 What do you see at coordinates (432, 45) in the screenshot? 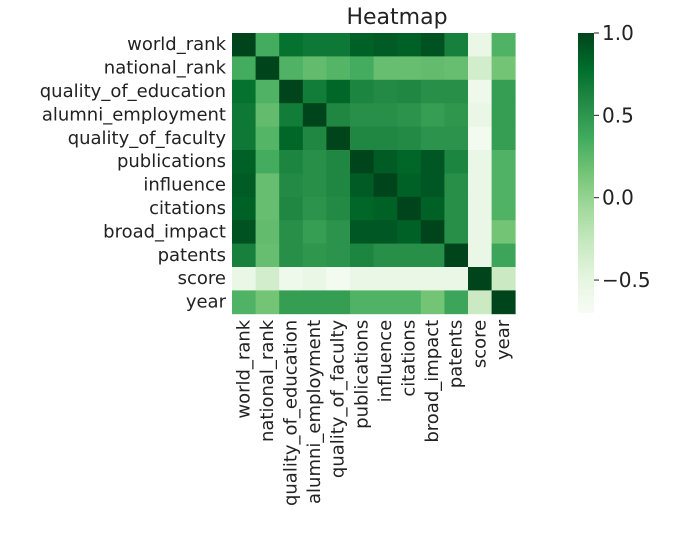
I see `heatmap-cell-world_rank-broad_impact` at bounding box center [432, 45].